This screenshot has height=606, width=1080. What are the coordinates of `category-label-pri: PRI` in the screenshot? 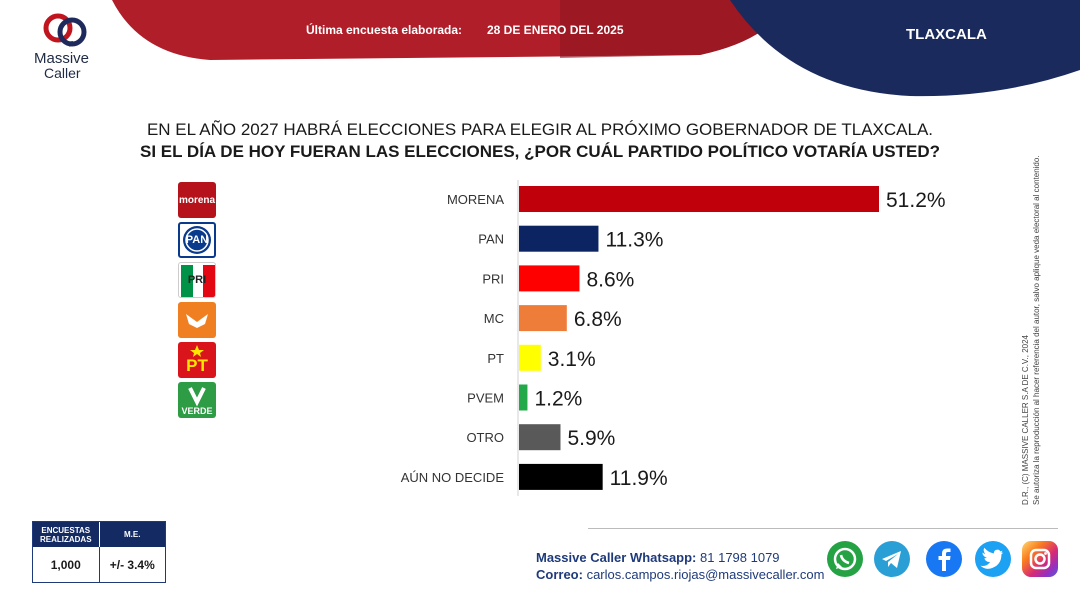 It's located at (493, 278).